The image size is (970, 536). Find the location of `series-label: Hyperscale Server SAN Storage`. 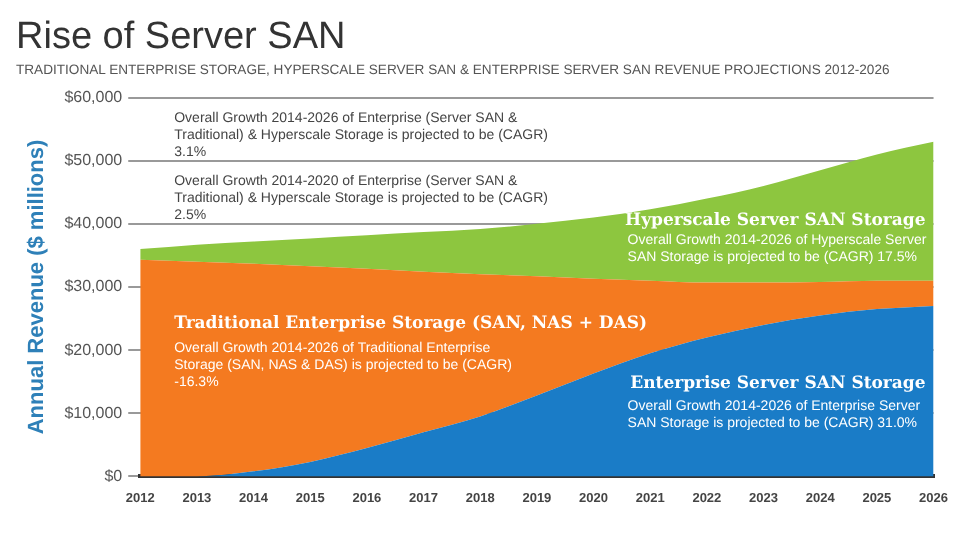

series-label: Hyperscale Server SAN Storage is located at coordinates (776, 221).